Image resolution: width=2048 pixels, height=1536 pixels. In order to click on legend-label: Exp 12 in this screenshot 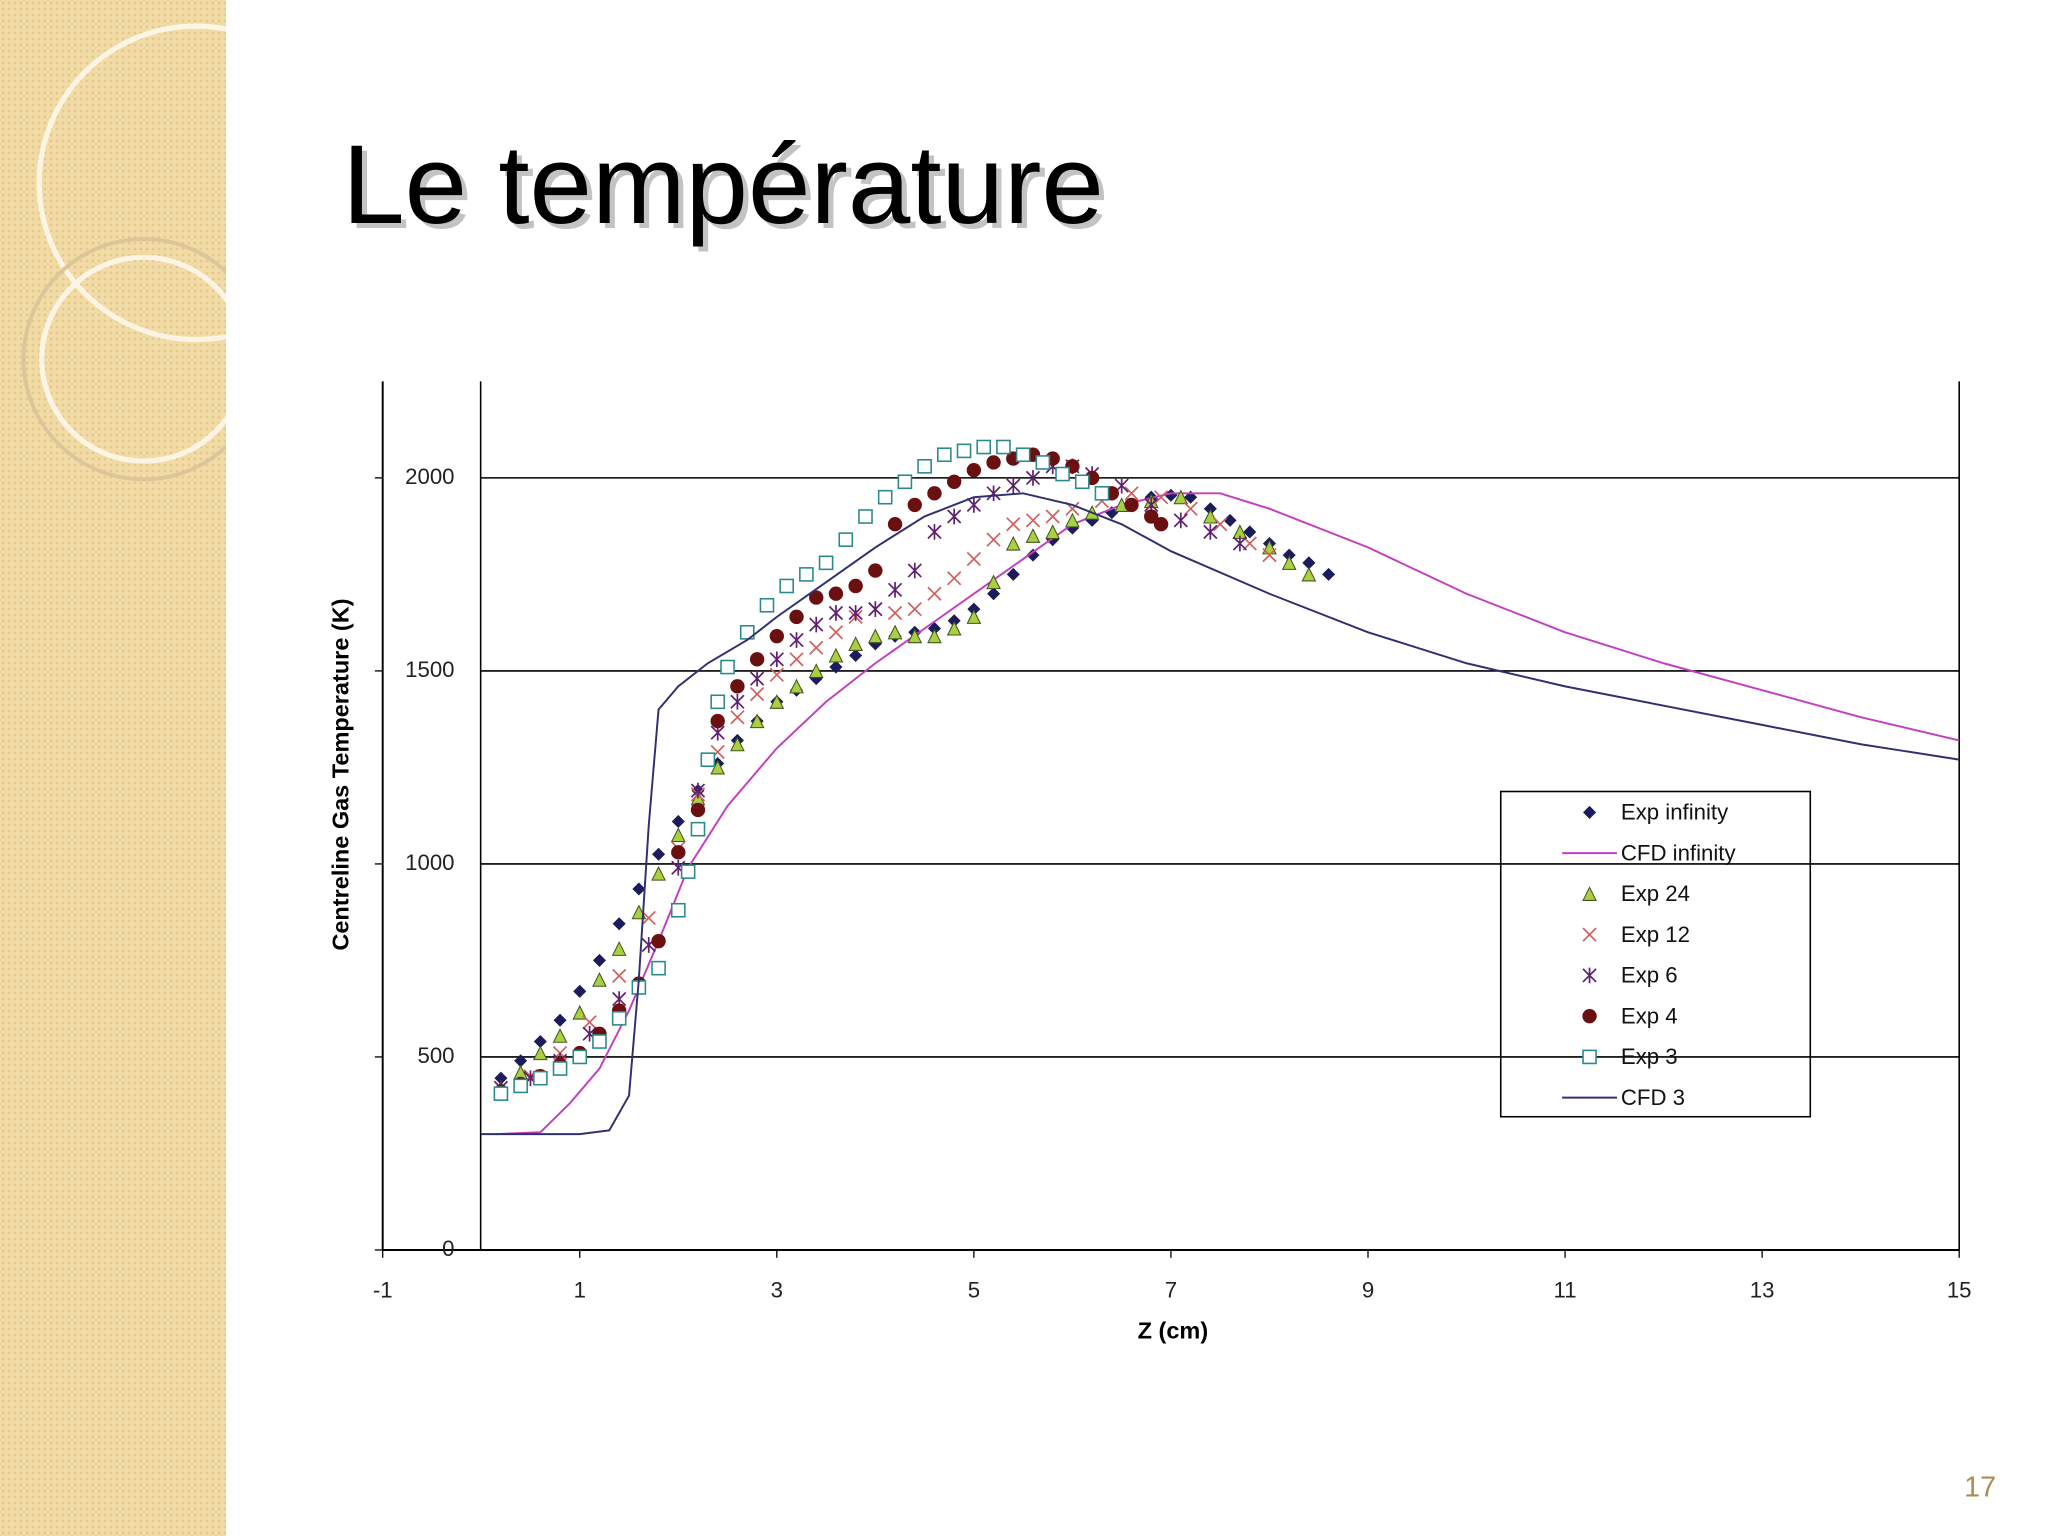, I will do `click(1655, 934)`.